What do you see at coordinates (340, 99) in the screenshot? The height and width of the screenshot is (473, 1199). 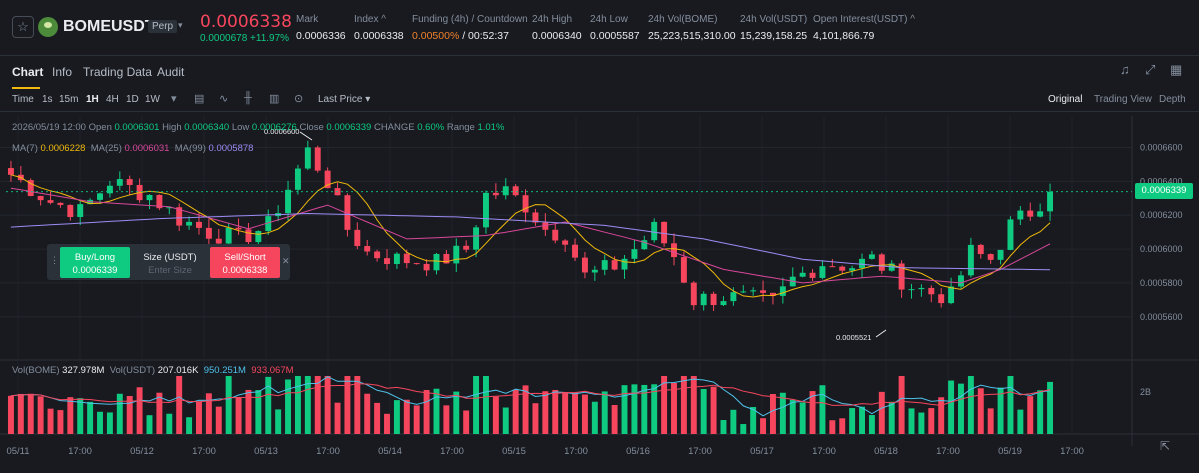 I see `price-type-label: Last Price` at bounding box center [340, 99].